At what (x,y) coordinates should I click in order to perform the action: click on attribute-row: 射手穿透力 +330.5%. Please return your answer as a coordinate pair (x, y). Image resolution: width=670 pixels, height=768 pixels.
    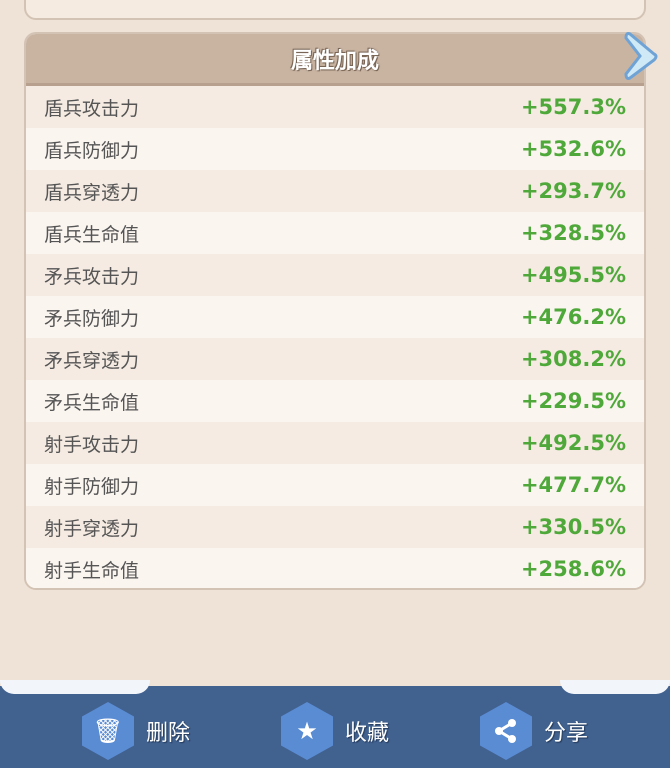
    Looking at the image, I should click on (335, 527).